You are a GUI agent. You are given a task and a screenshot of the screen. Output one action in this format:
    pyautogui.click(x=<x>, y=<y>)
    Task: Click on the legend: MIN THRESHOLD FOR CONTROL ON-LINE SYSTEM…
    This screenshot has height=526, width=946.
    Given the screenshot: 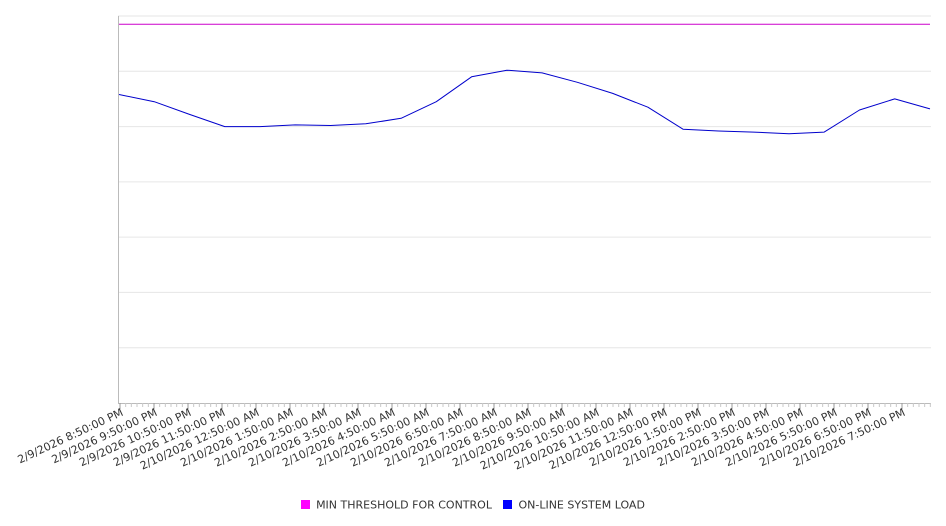 What is the action you would take?
    pyautogui.click(x=473, y=505)
    